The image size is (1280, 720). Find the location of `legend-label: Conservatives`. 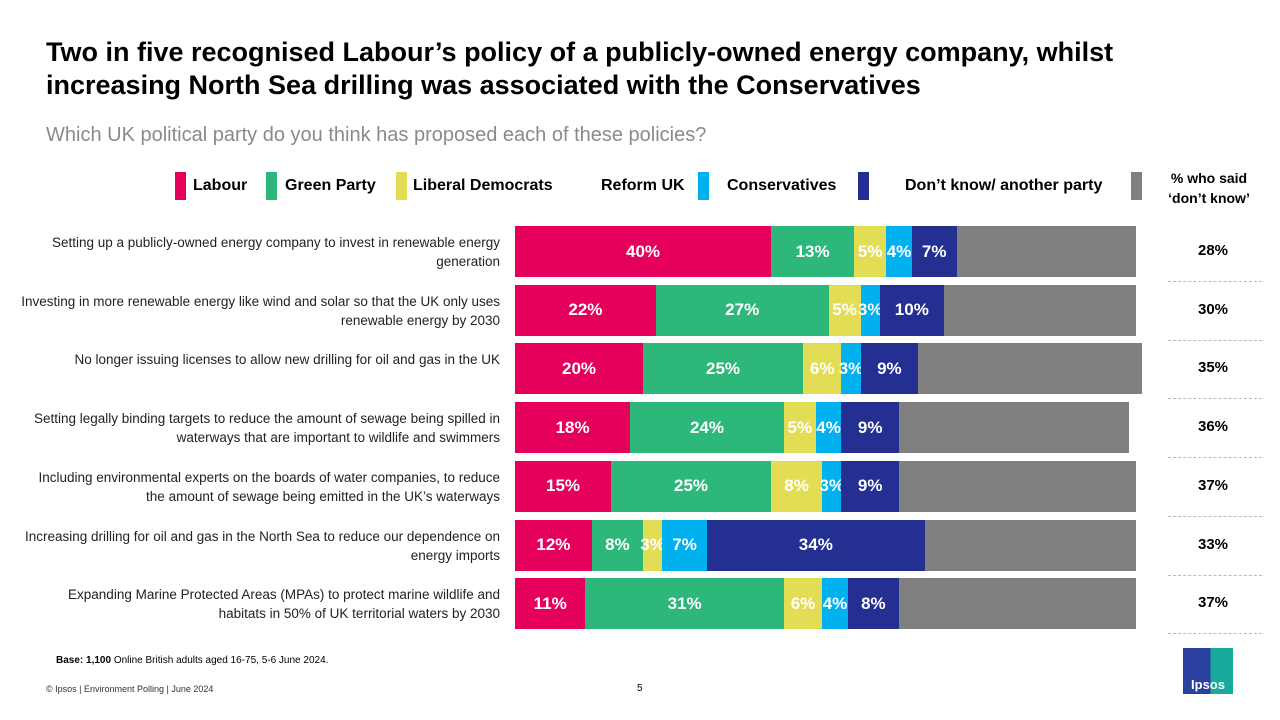

legend-label: Conservatives is located at coordinates (782, 185).